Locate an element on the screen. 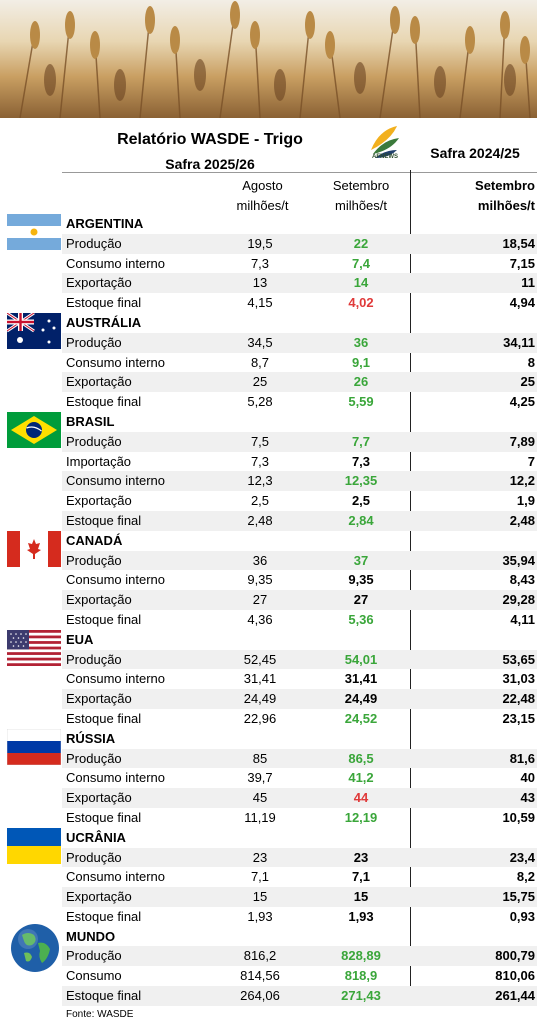  table-row: Produção 52,45 54,01 53,65 is located at coordinates (268, 659).